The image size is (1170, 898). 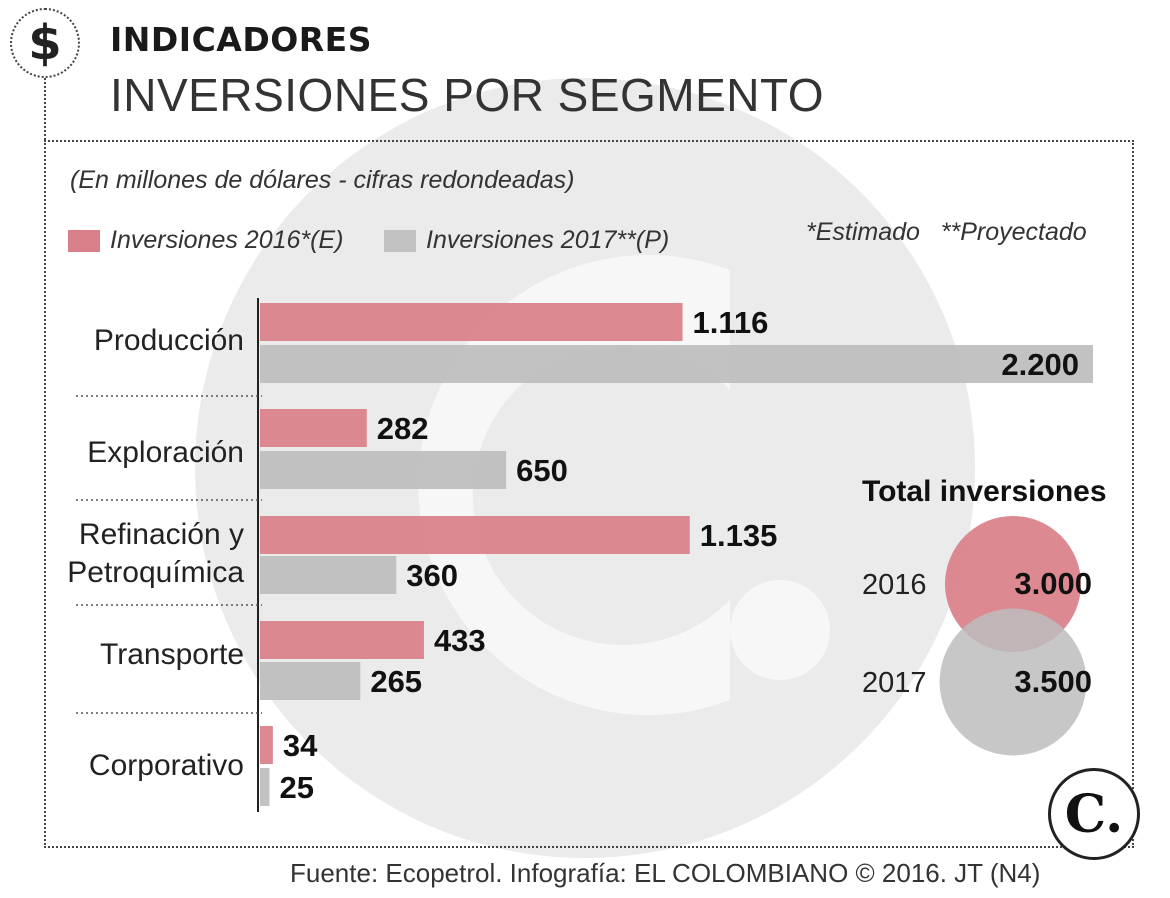 What do you see at coordinates (894, 585) in the screenshot?
I see `total-year-label: 2016` at bounding box center [894, 585].